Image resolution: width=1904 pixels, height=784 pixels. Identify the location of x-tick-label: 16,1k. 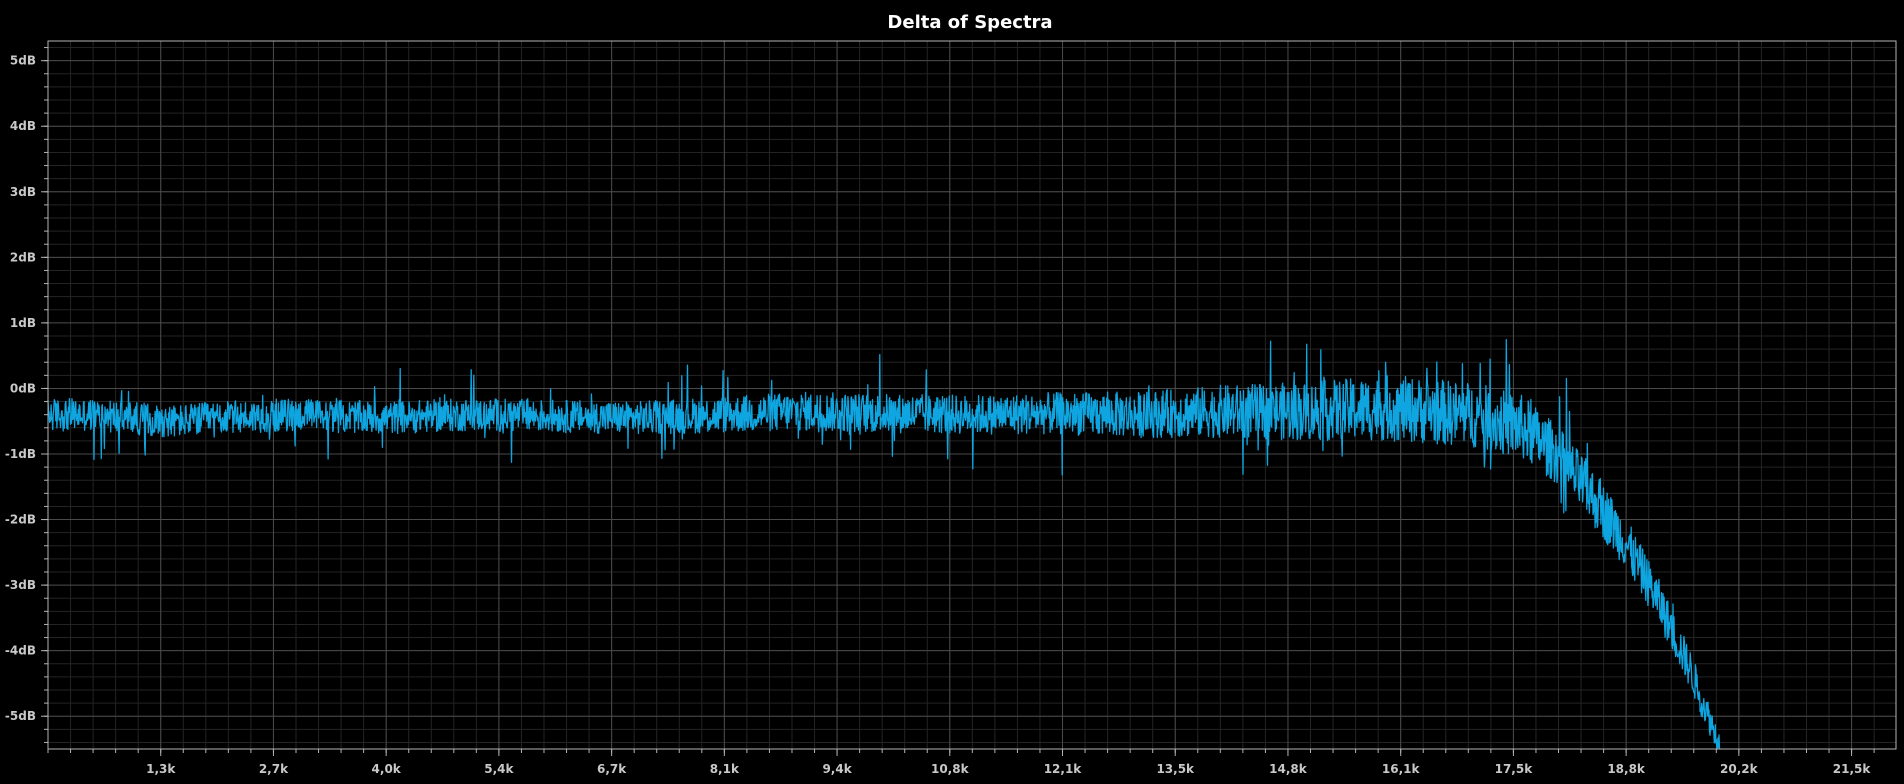
(1401, 769).